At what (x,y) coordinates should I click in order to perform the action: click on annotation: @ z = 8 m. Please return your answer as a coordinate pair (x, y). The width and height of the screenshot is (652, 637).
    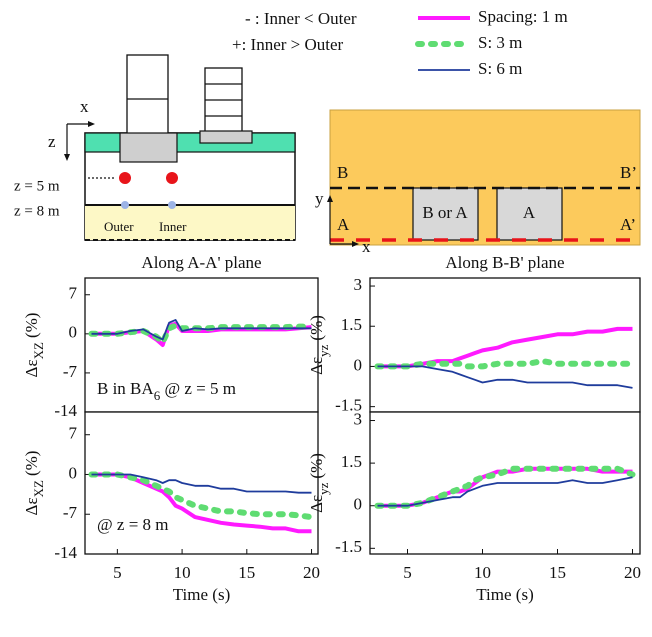
    Looking at the image, I should click on (133, 524).